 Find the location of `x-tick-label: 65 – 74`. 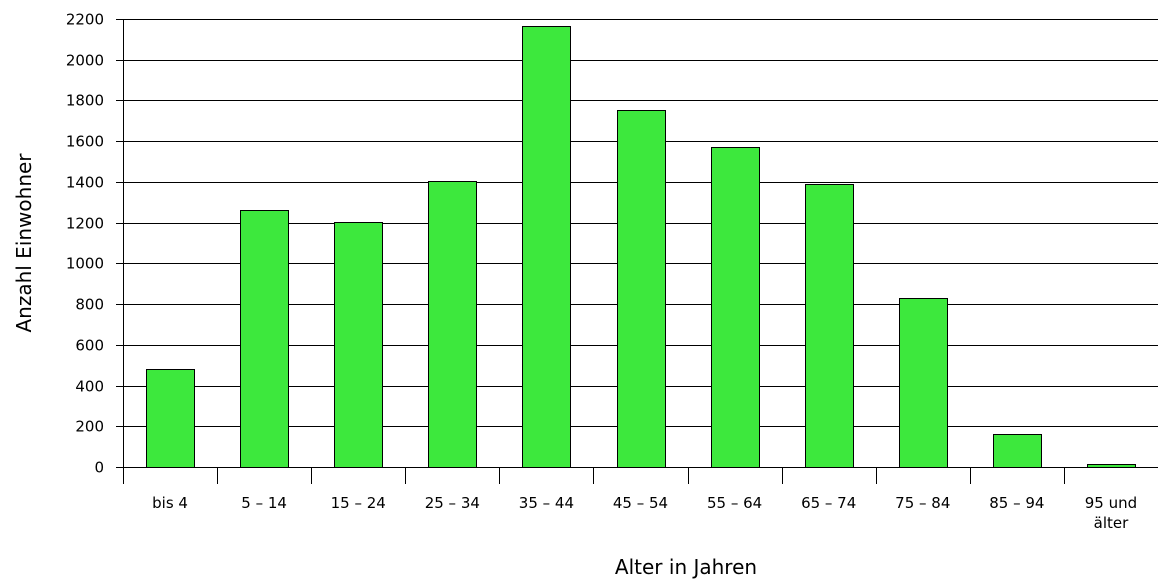

x-tick-label: 65 – 74 is located at coordinates (828, 503).